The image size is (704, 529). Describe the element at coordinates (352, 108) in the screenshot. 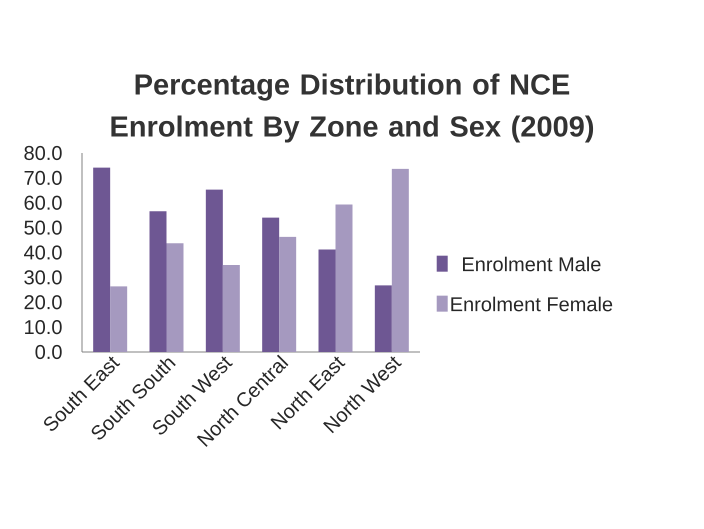

I see `chart-title: Percentage Distribution of NCE Enrolment By Zone and Sex (2009)` at that location.